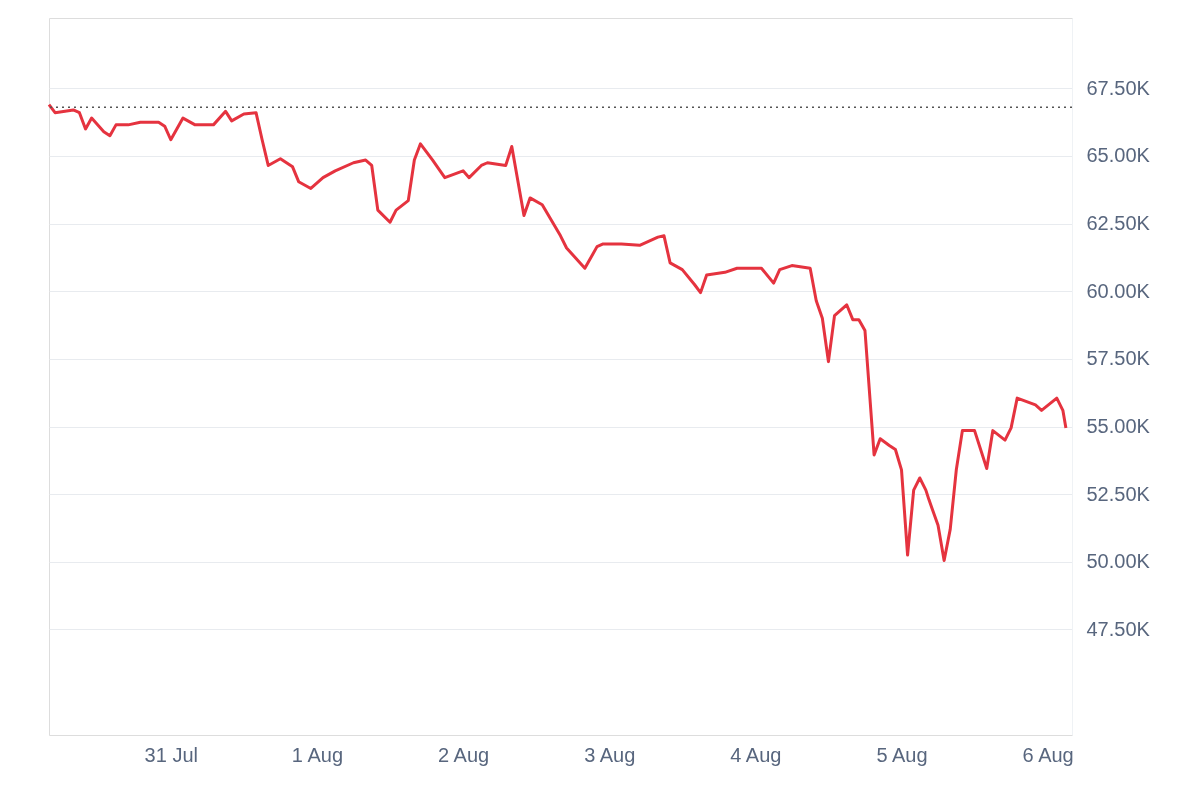  I want to click on y-tick-label: 52.50K, so click(1118, 493).